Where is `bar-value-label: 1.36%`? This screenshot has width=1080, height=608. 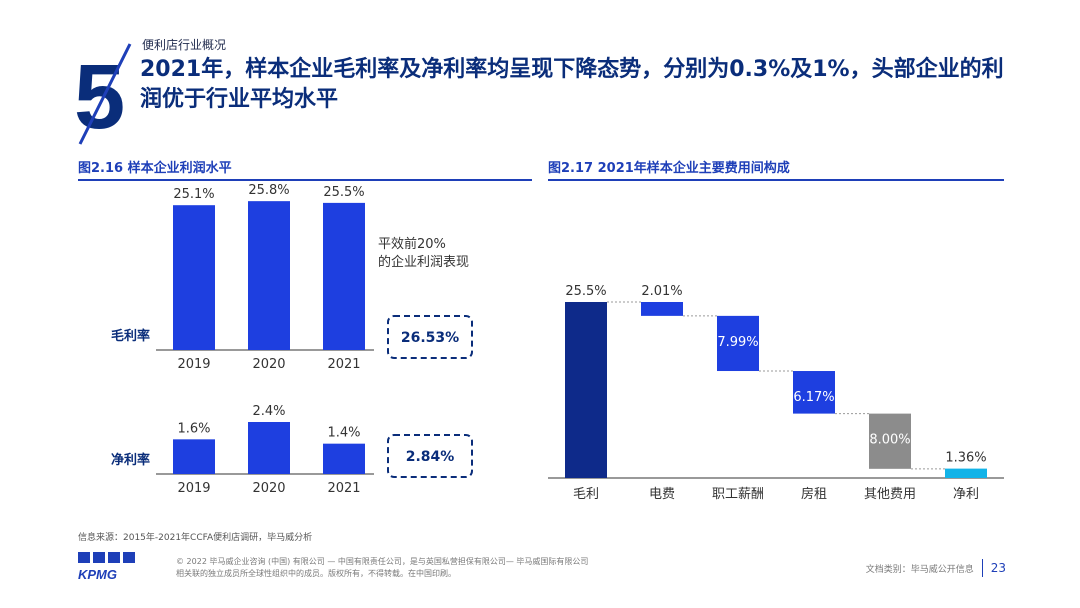
bar-value-label: 1.36% is located at coordinates (965, 458).